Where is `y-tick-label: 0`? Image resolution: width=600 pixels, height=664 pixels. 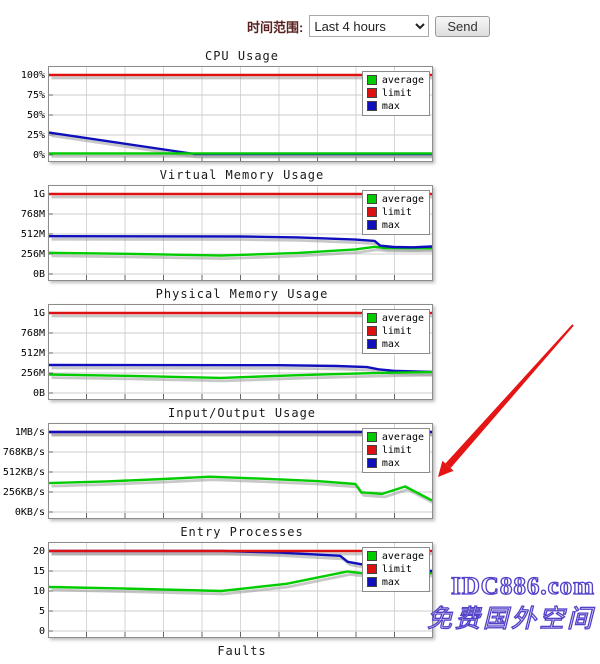 y-tick-label: 0 is located at coordinates (41, 631).